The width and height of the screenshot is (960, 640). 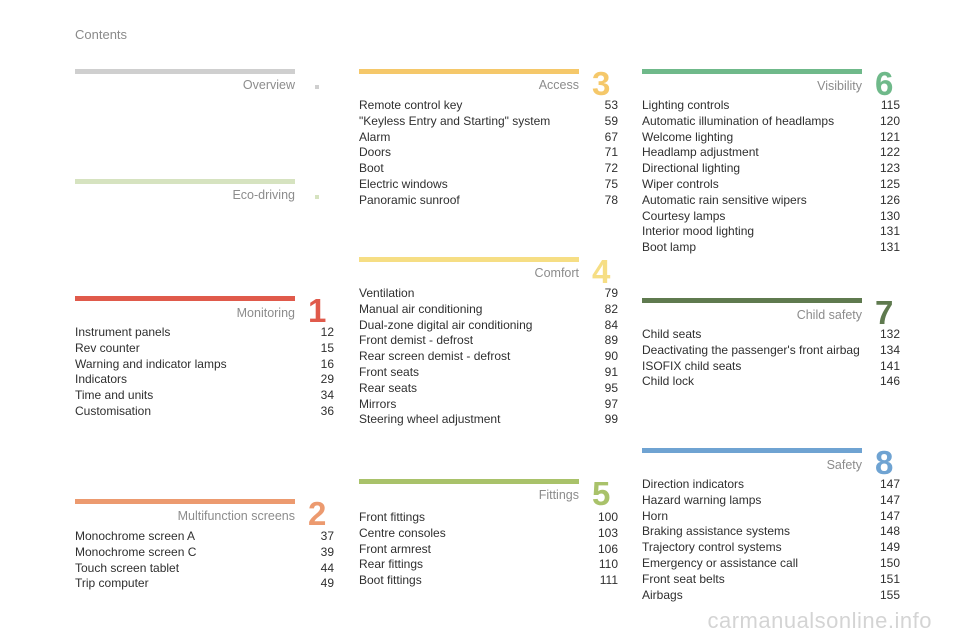 What do you see at coordinates (488, 168) in the screenshot?
I see `list-item: Boot 72` at bounding box center [488, 168].